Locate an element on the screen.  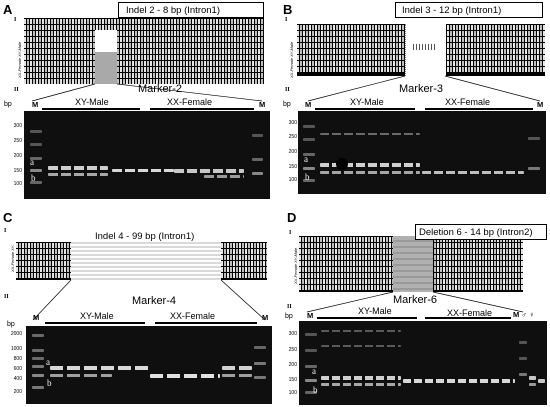
panel-letter: C is located at coordinates (8, 217).